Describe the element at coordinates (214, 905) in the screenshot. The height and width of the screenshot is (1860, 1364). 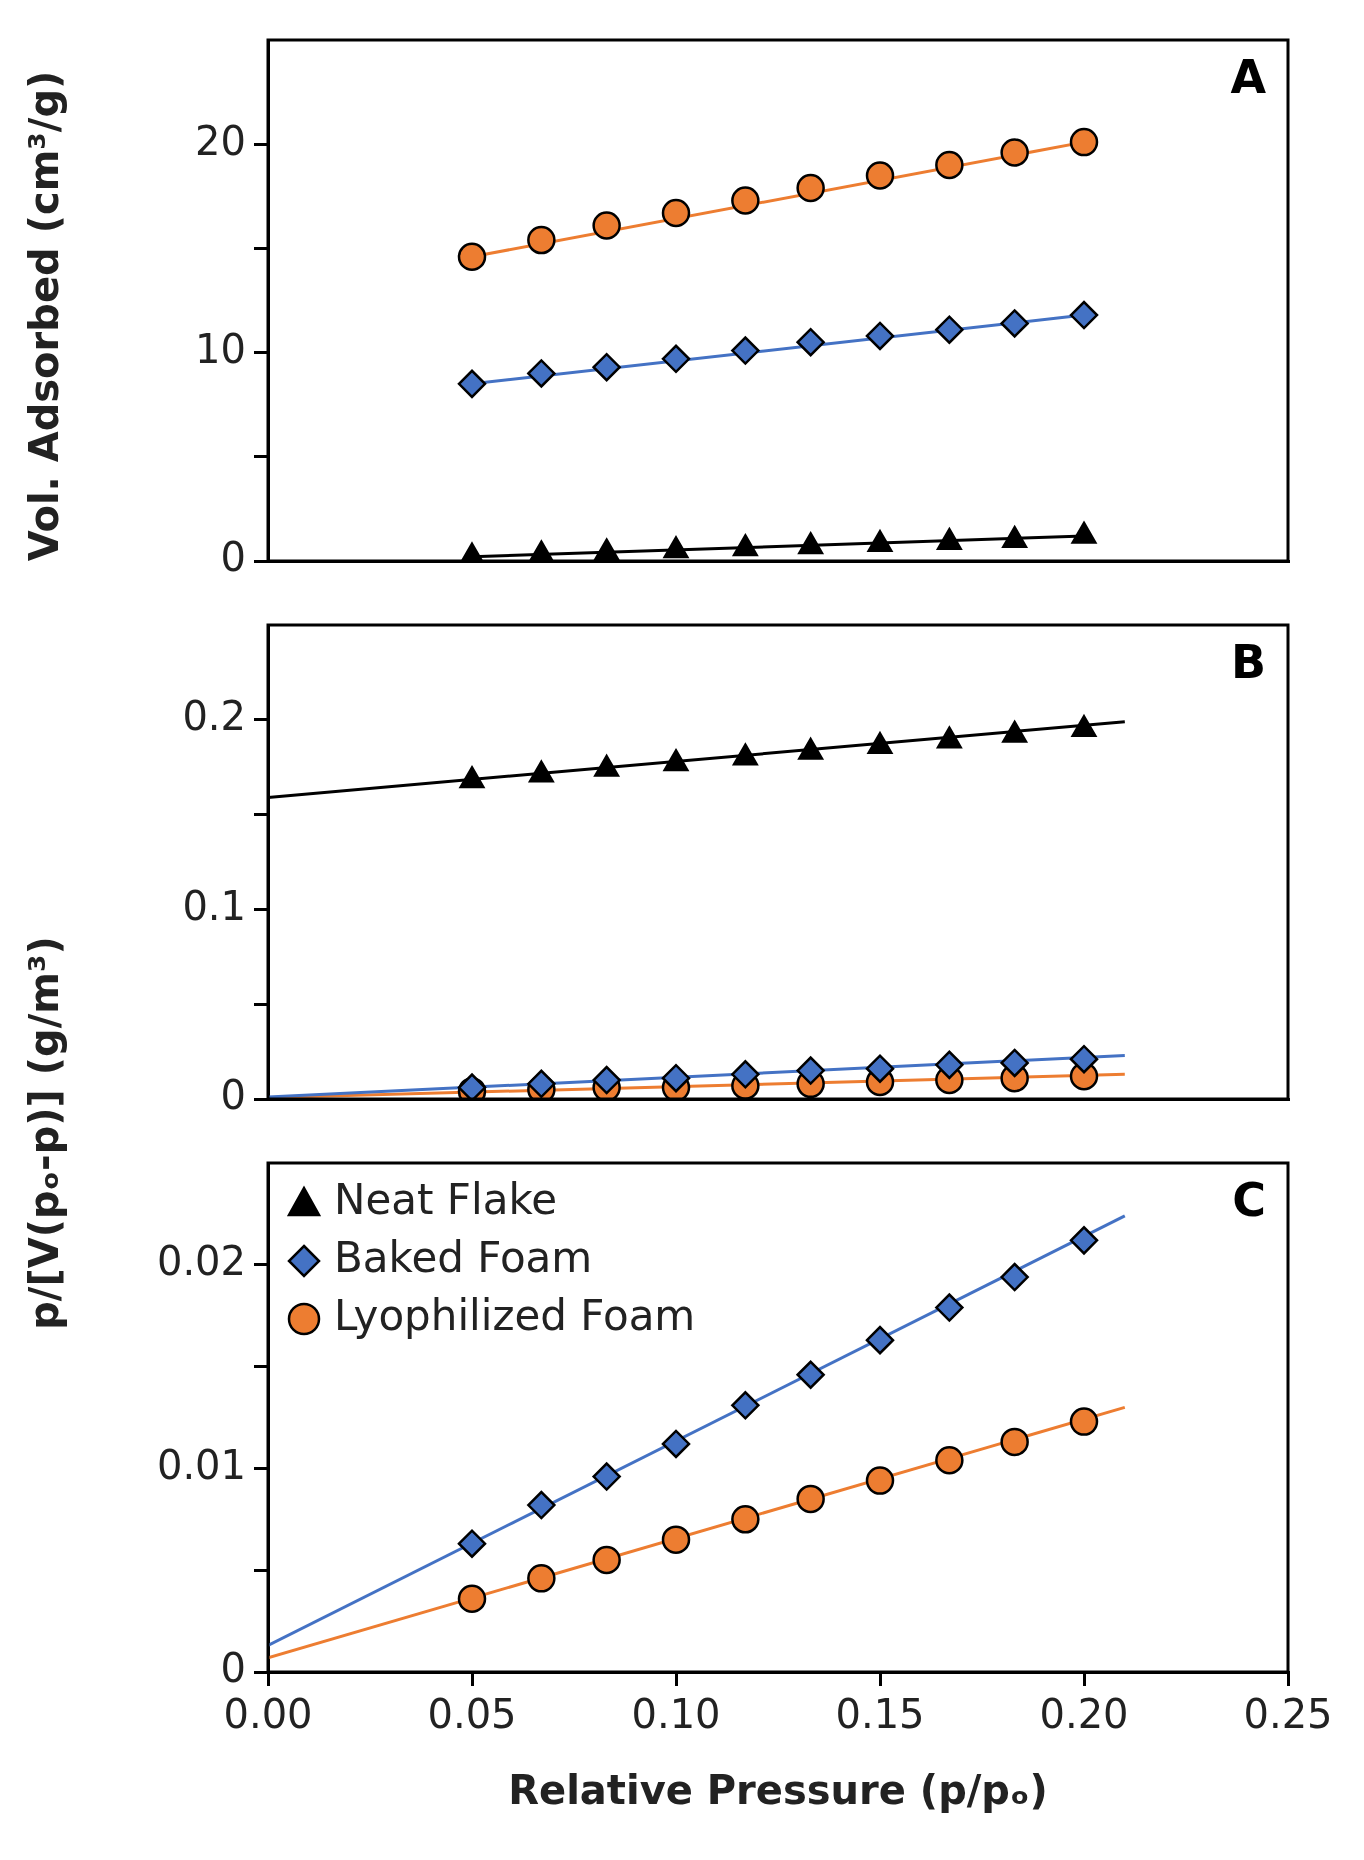
I see `y-tick-label: 0.1` at that location.